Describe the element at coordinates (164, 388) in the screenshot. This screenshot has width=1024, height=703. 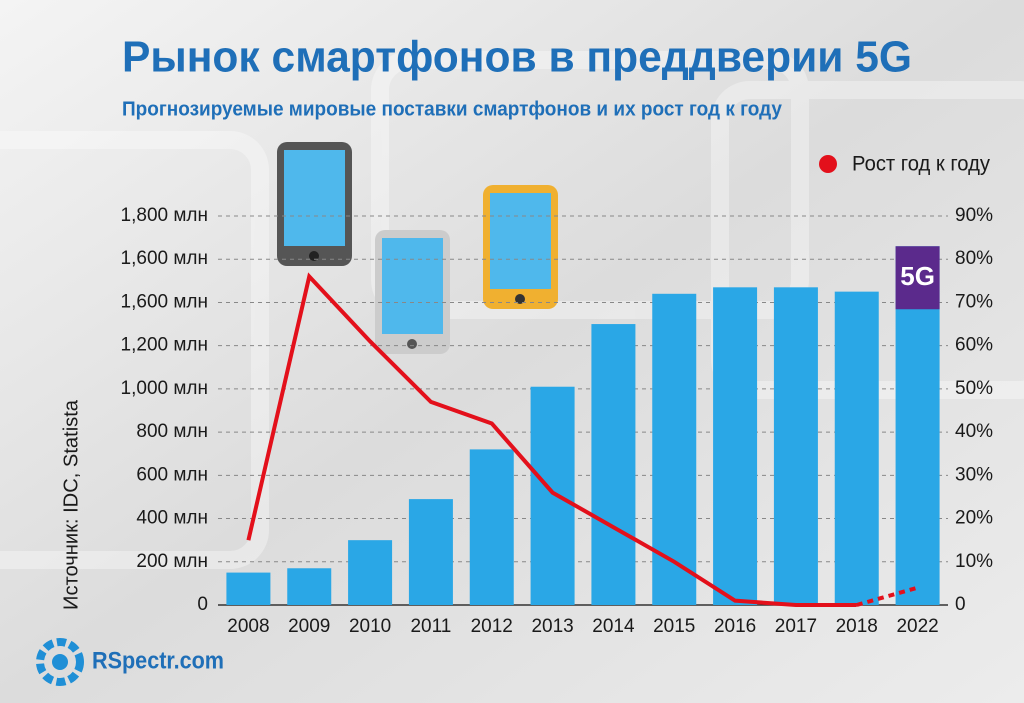
I see `y-tick-label: 1,000 млн` at that location.